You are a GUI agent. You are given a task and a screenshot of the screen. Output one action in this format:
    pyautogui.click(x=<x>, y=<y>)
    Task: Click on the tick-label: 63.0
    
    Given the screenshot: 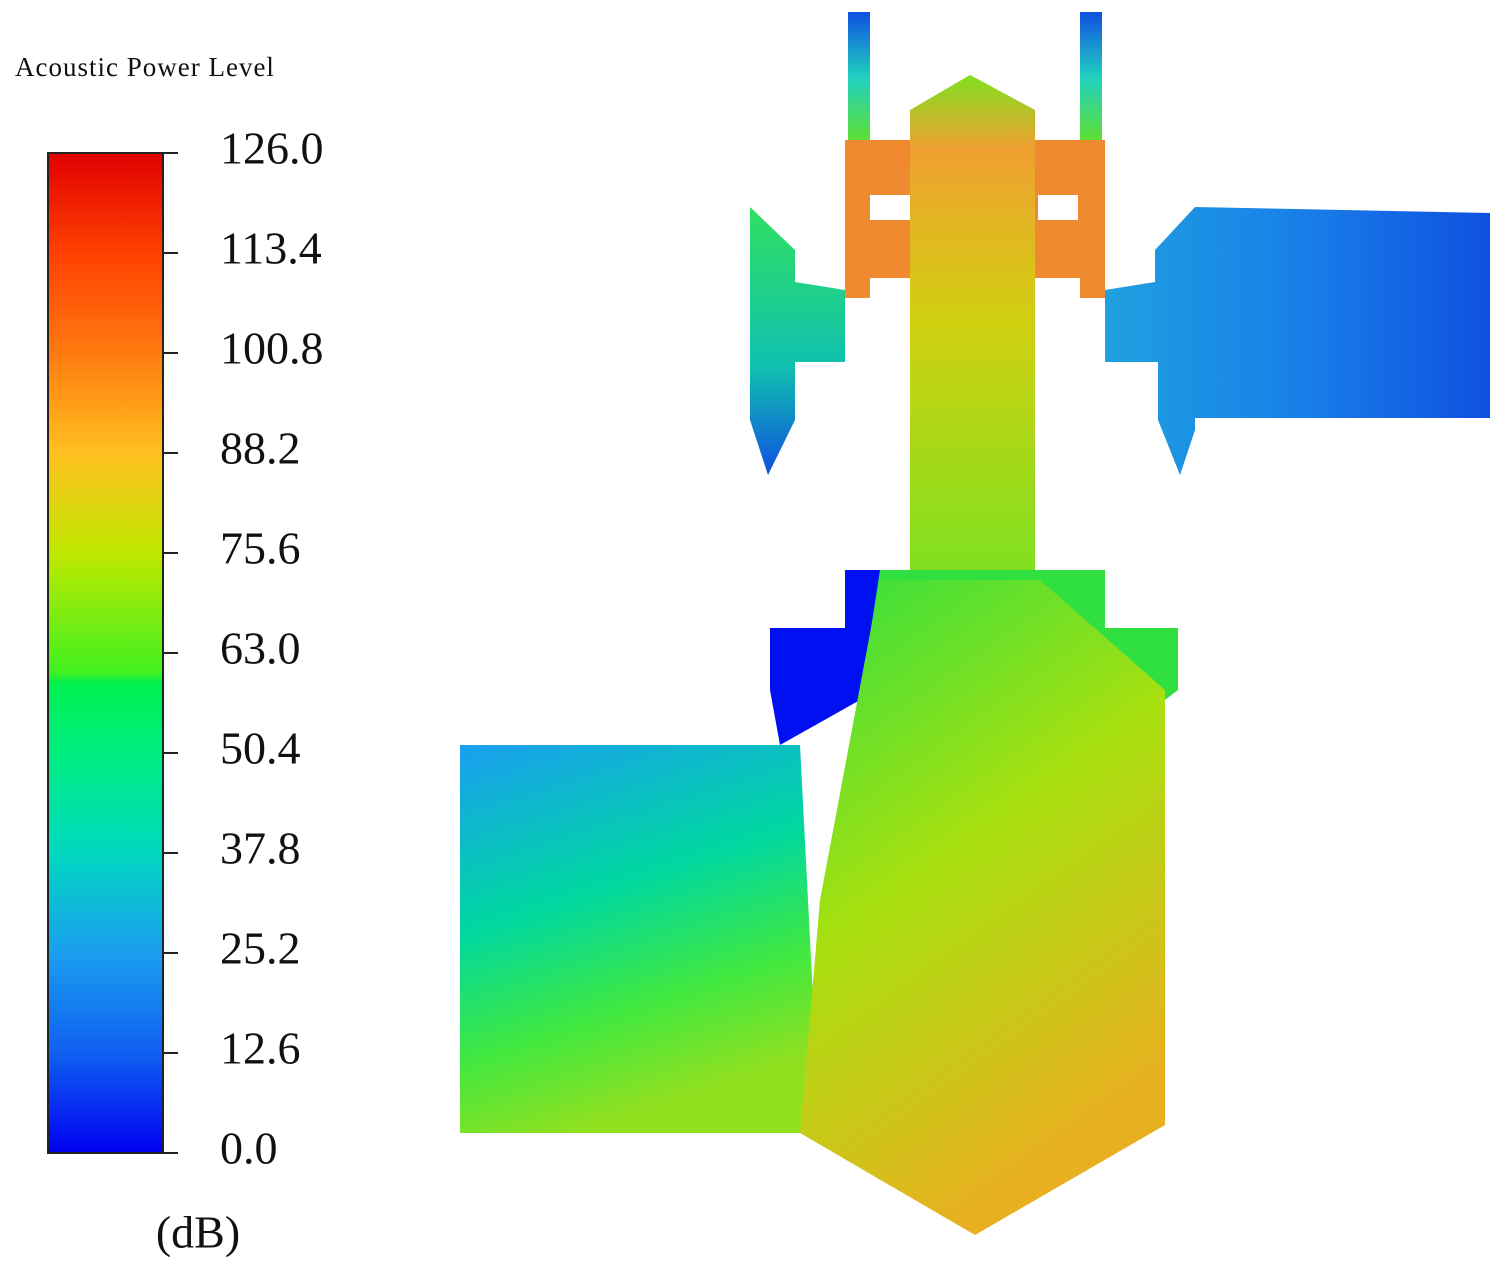 What is the action you would take?
    pyautogui.click(x=260, y=648)
    